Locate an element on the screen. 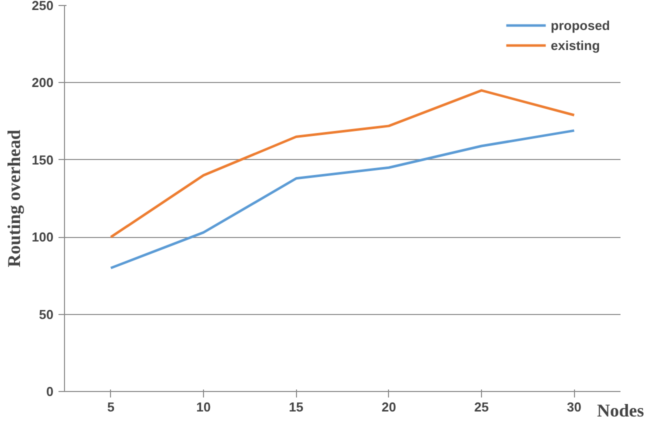 The height and width of the screenshot is (425, 662). y-tick-label: 0 is located at coordinates (50, 391).